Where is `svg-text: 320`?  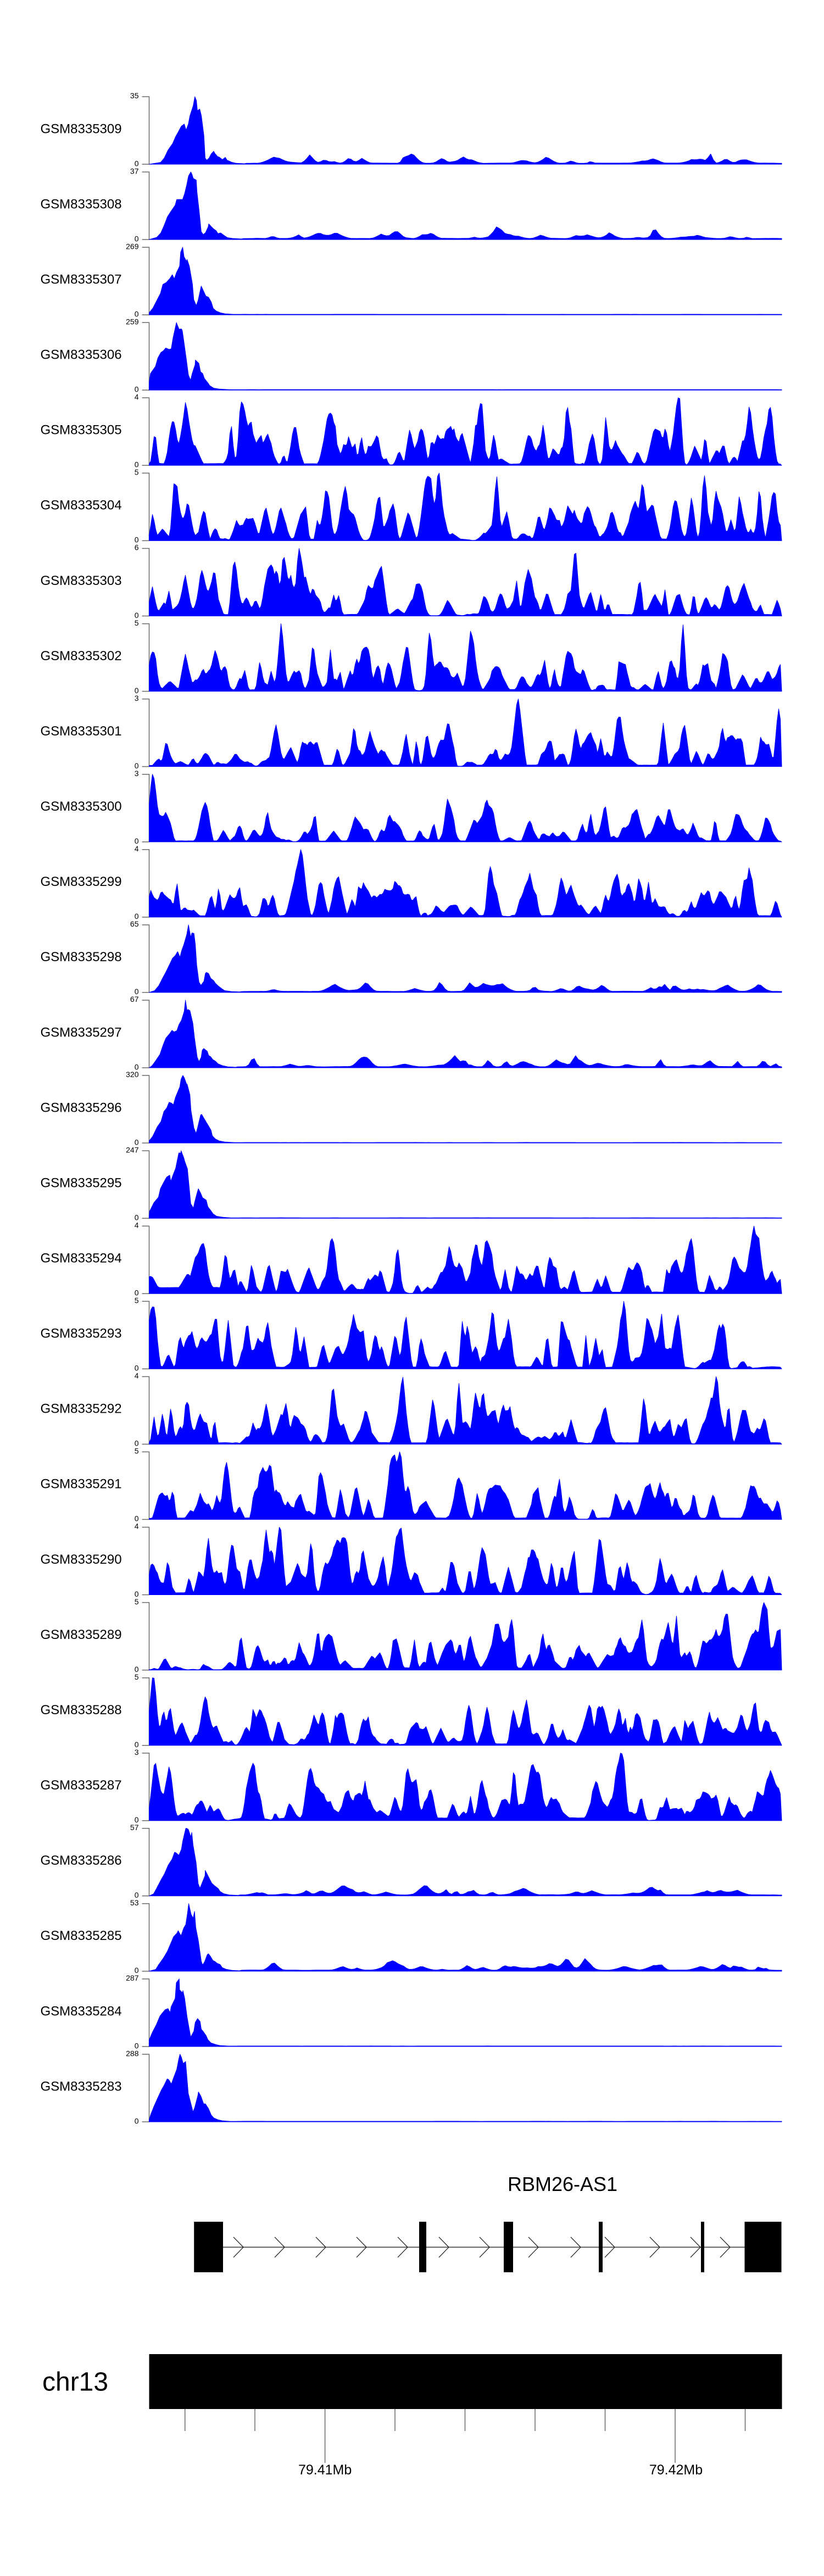 svg-text: 320 is located at coordinates (132, 1074).